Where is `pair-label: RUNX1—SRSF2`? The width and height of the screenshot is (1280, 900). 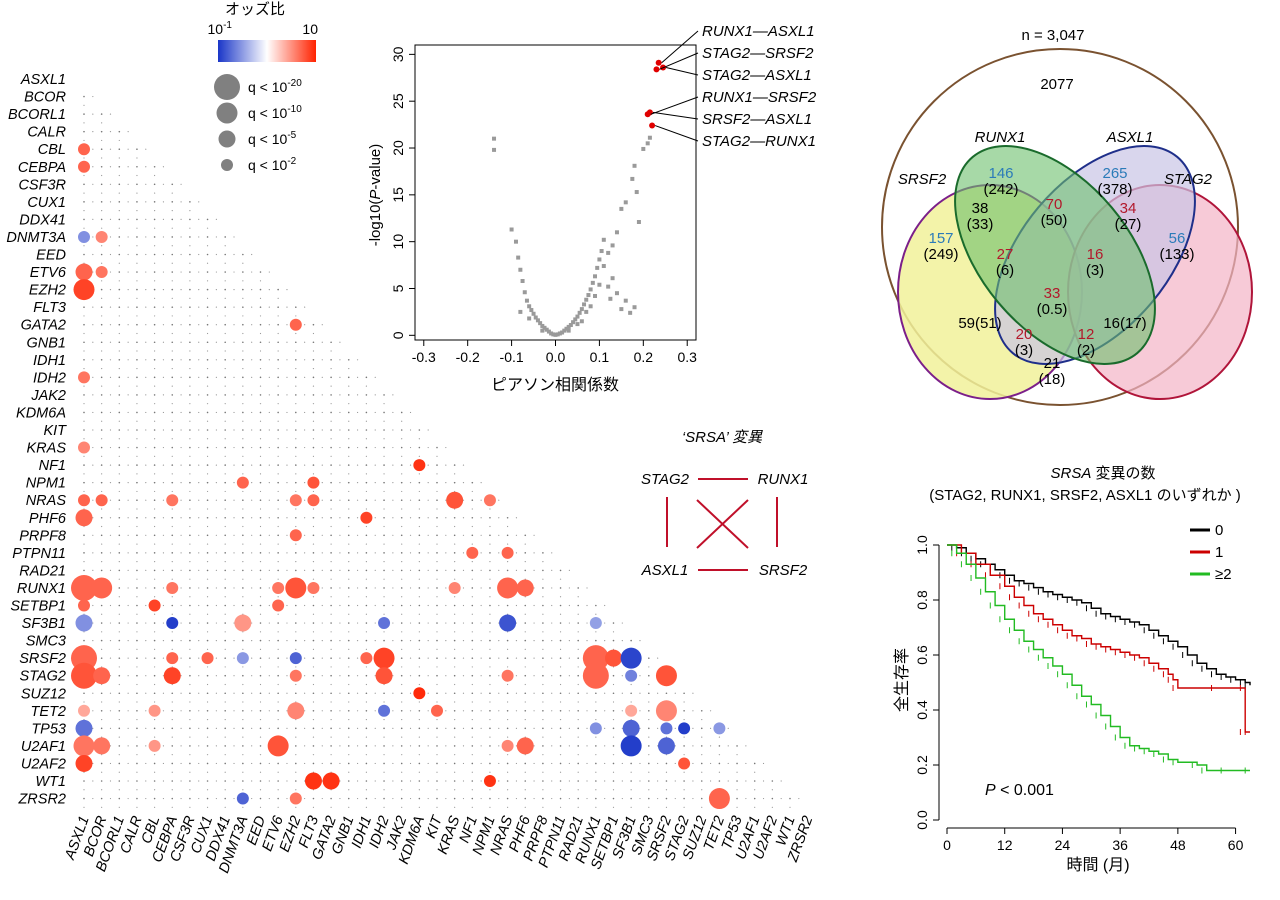 pair-label: RUNX1—SRSF2 is located at coordinates (759, 97).